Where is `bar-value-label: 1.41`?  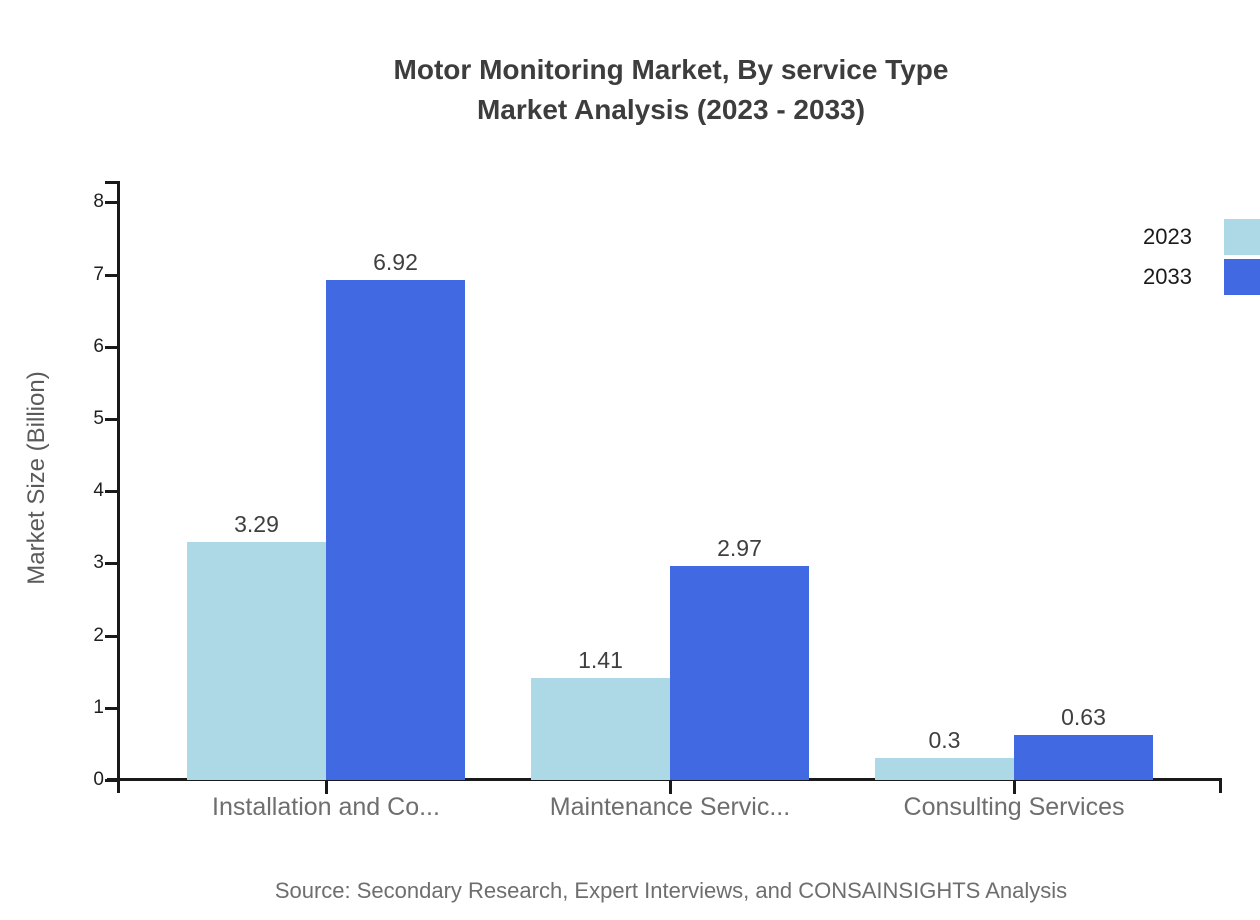 bar-value-label: 1.41 is located at coordinates (600, 660).